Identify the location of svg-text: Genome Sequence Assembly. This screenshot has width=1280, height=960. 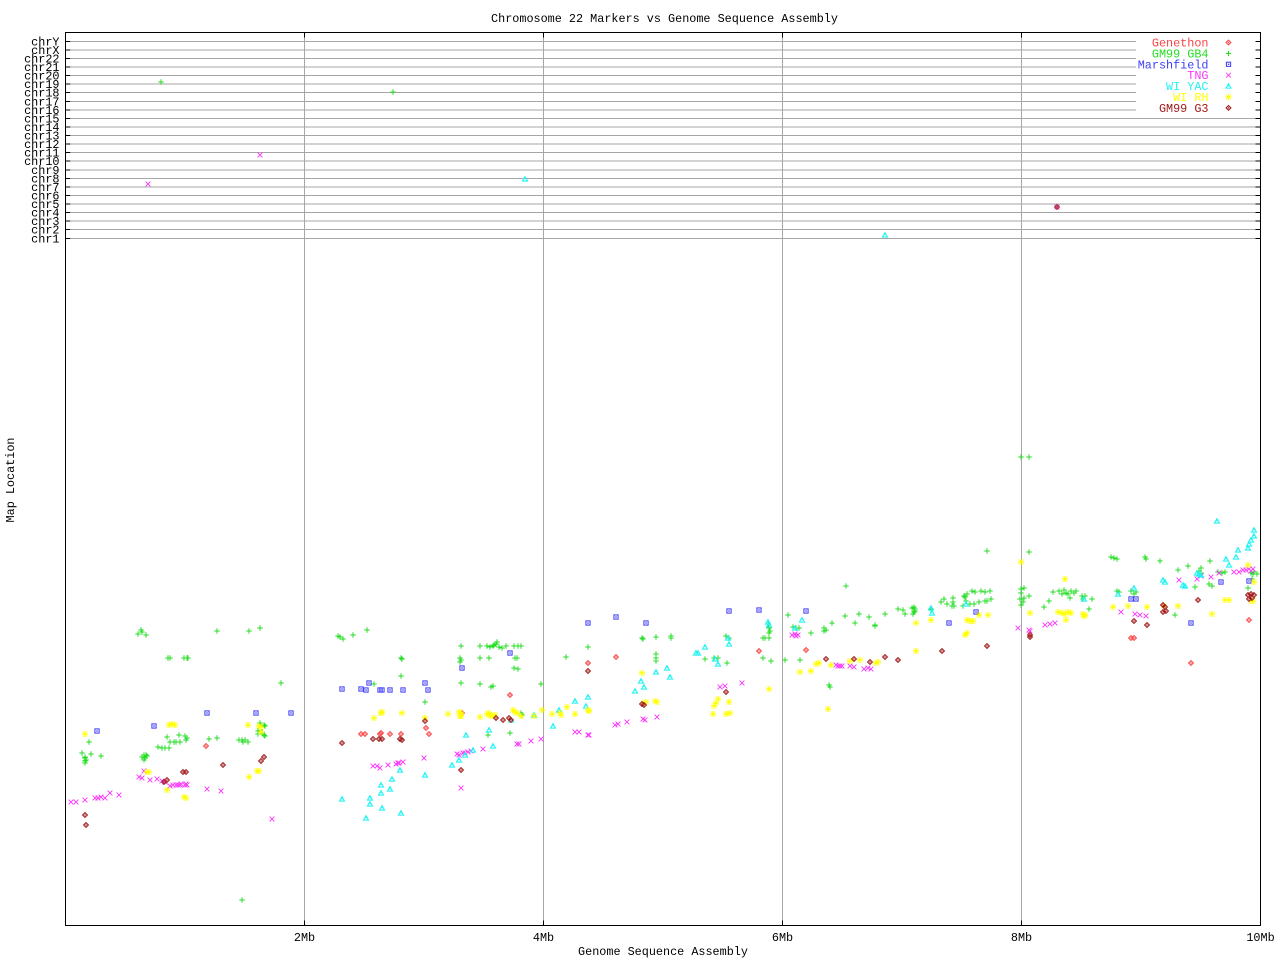
(663, 952).